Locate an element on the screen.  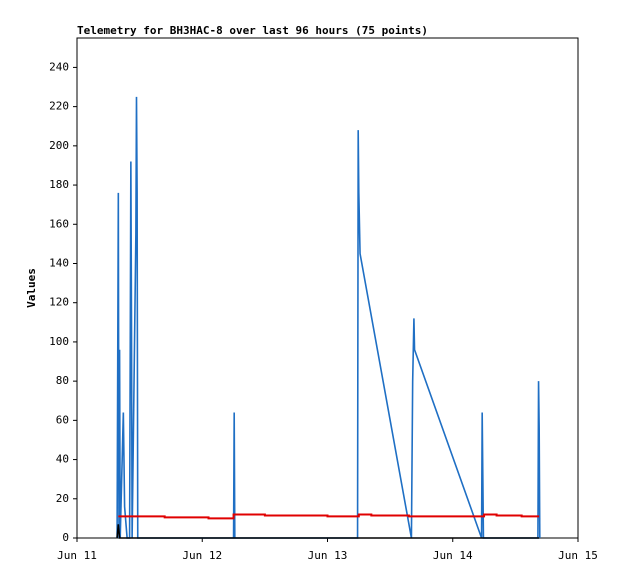
y-tick-label: 200 is located at coordinates (59, 145).